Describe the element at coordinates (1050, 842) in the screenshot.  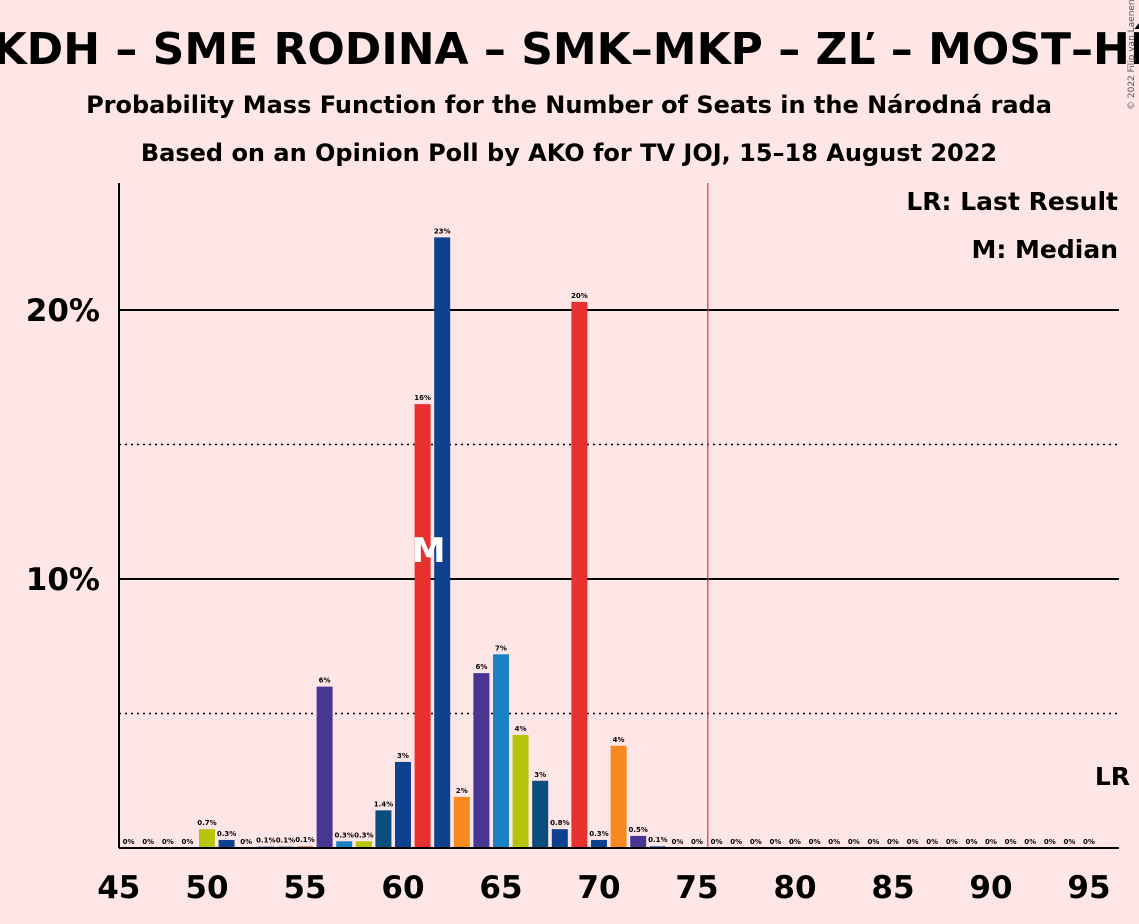
I see `bar-label-seat-93: 0%` at that location.